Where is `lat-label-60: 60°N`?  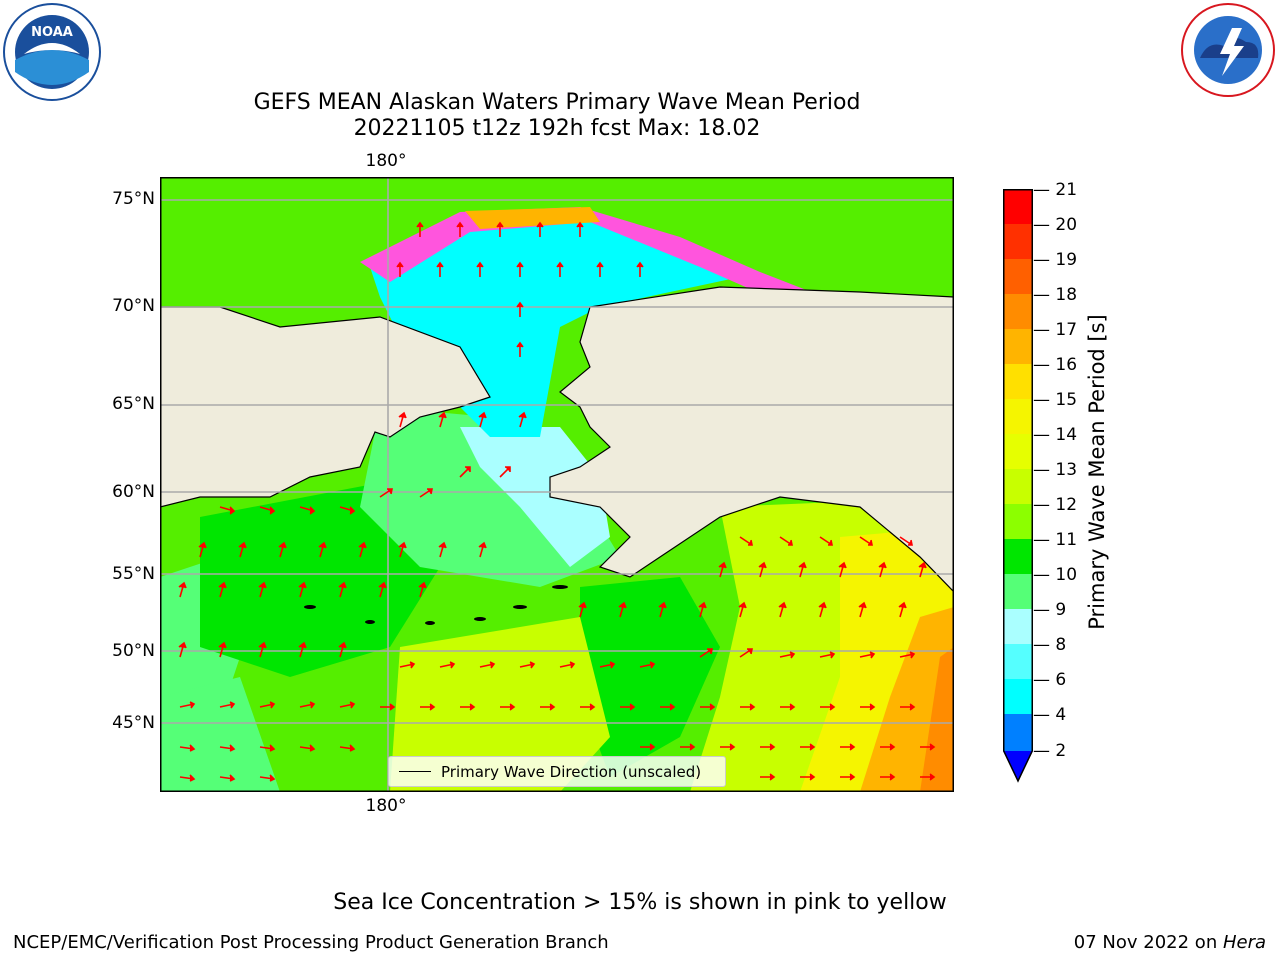 lat-label-60: 60°N is located at coordinates (133, 492).